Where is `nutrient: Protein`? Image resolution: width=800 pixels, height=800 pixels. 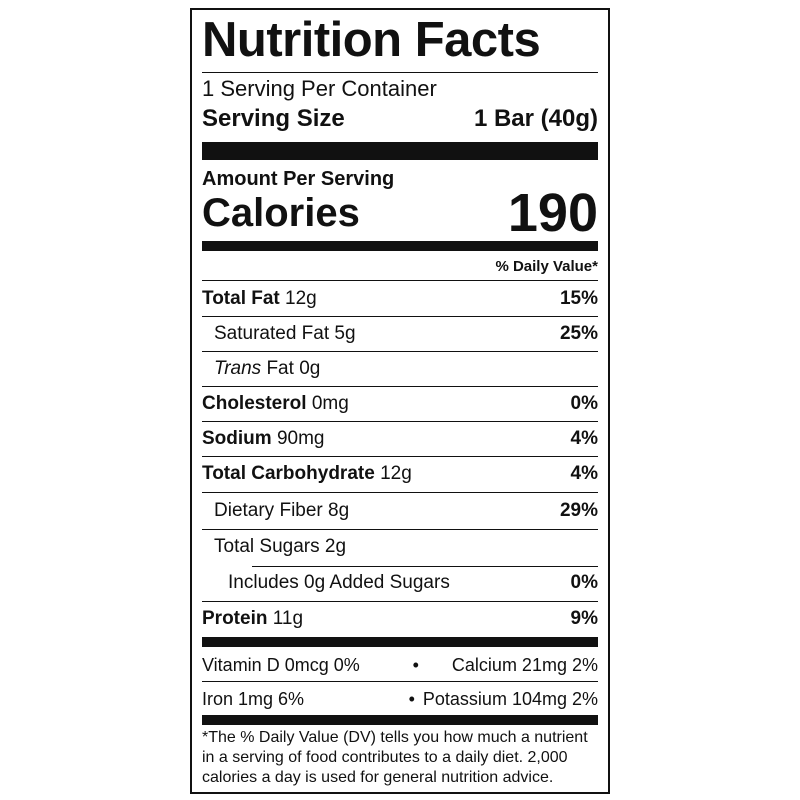 nutrient: Protein is located at coordinates (235, 618).